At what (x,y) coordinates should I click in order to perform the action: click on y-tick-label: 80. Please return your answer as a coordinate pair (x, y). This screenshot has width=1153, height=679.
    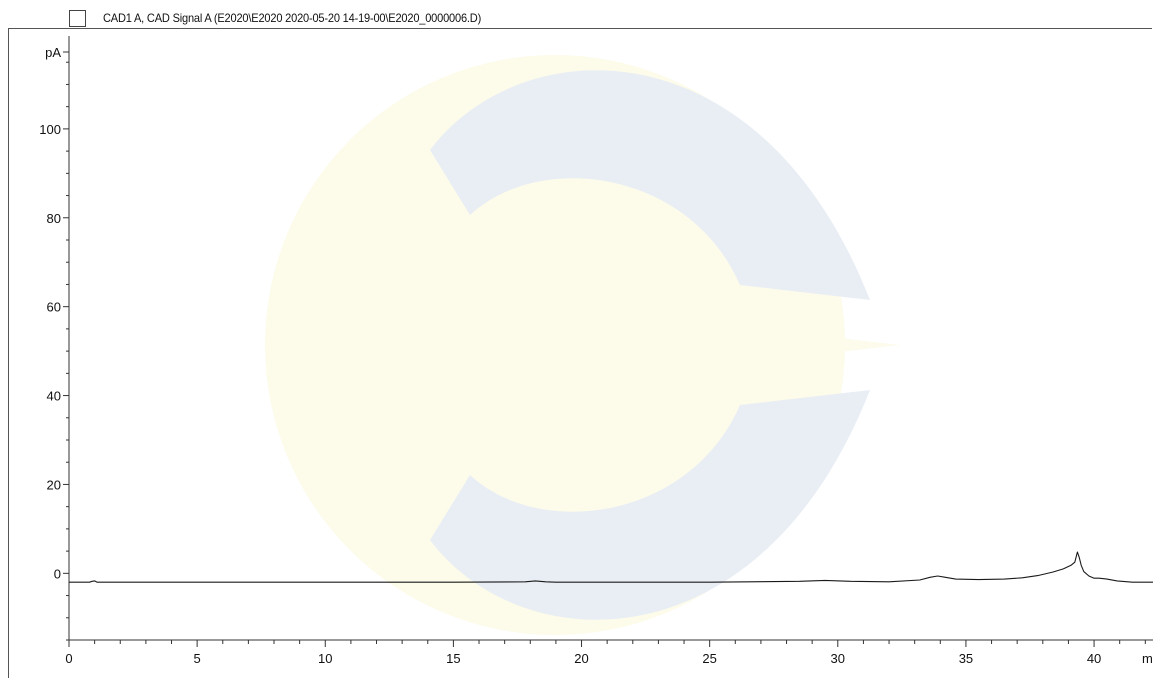
    Looking at the image, I should click on (54, 218).